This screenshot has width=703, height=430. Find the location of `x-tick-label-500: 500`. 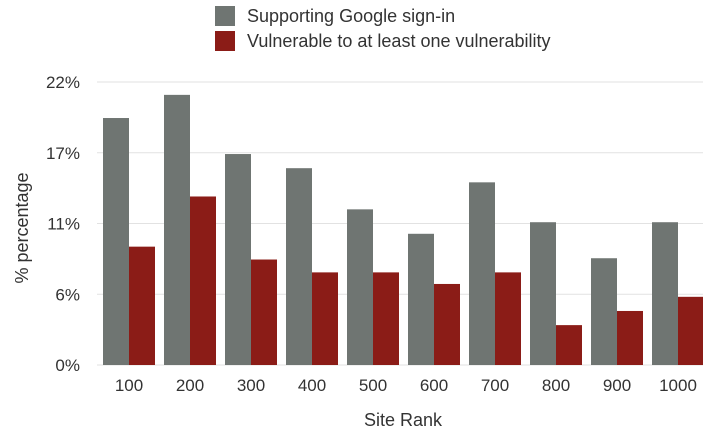

x-tick-label-500: 500 is located at coordinates (373, 385).